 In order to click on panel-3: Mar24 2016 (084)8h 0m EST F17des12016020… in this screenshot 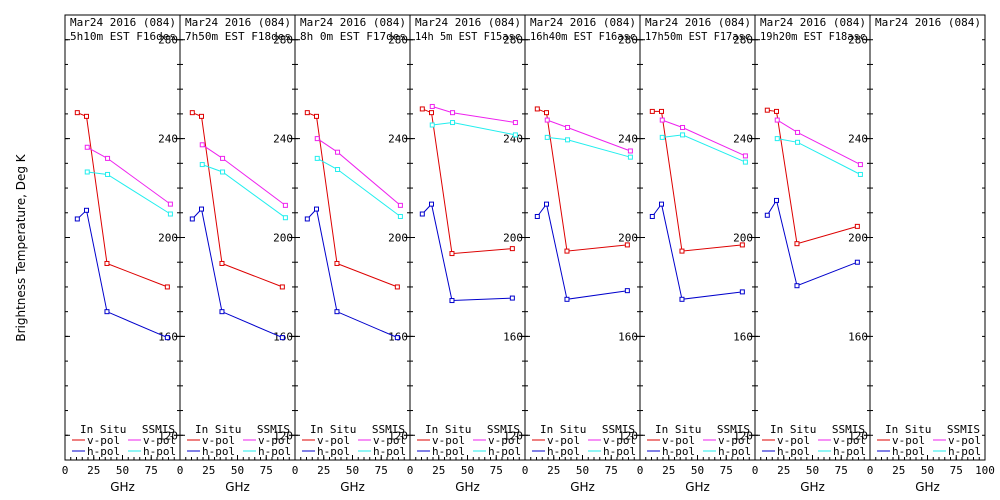, I will do `click(351, 254)`.